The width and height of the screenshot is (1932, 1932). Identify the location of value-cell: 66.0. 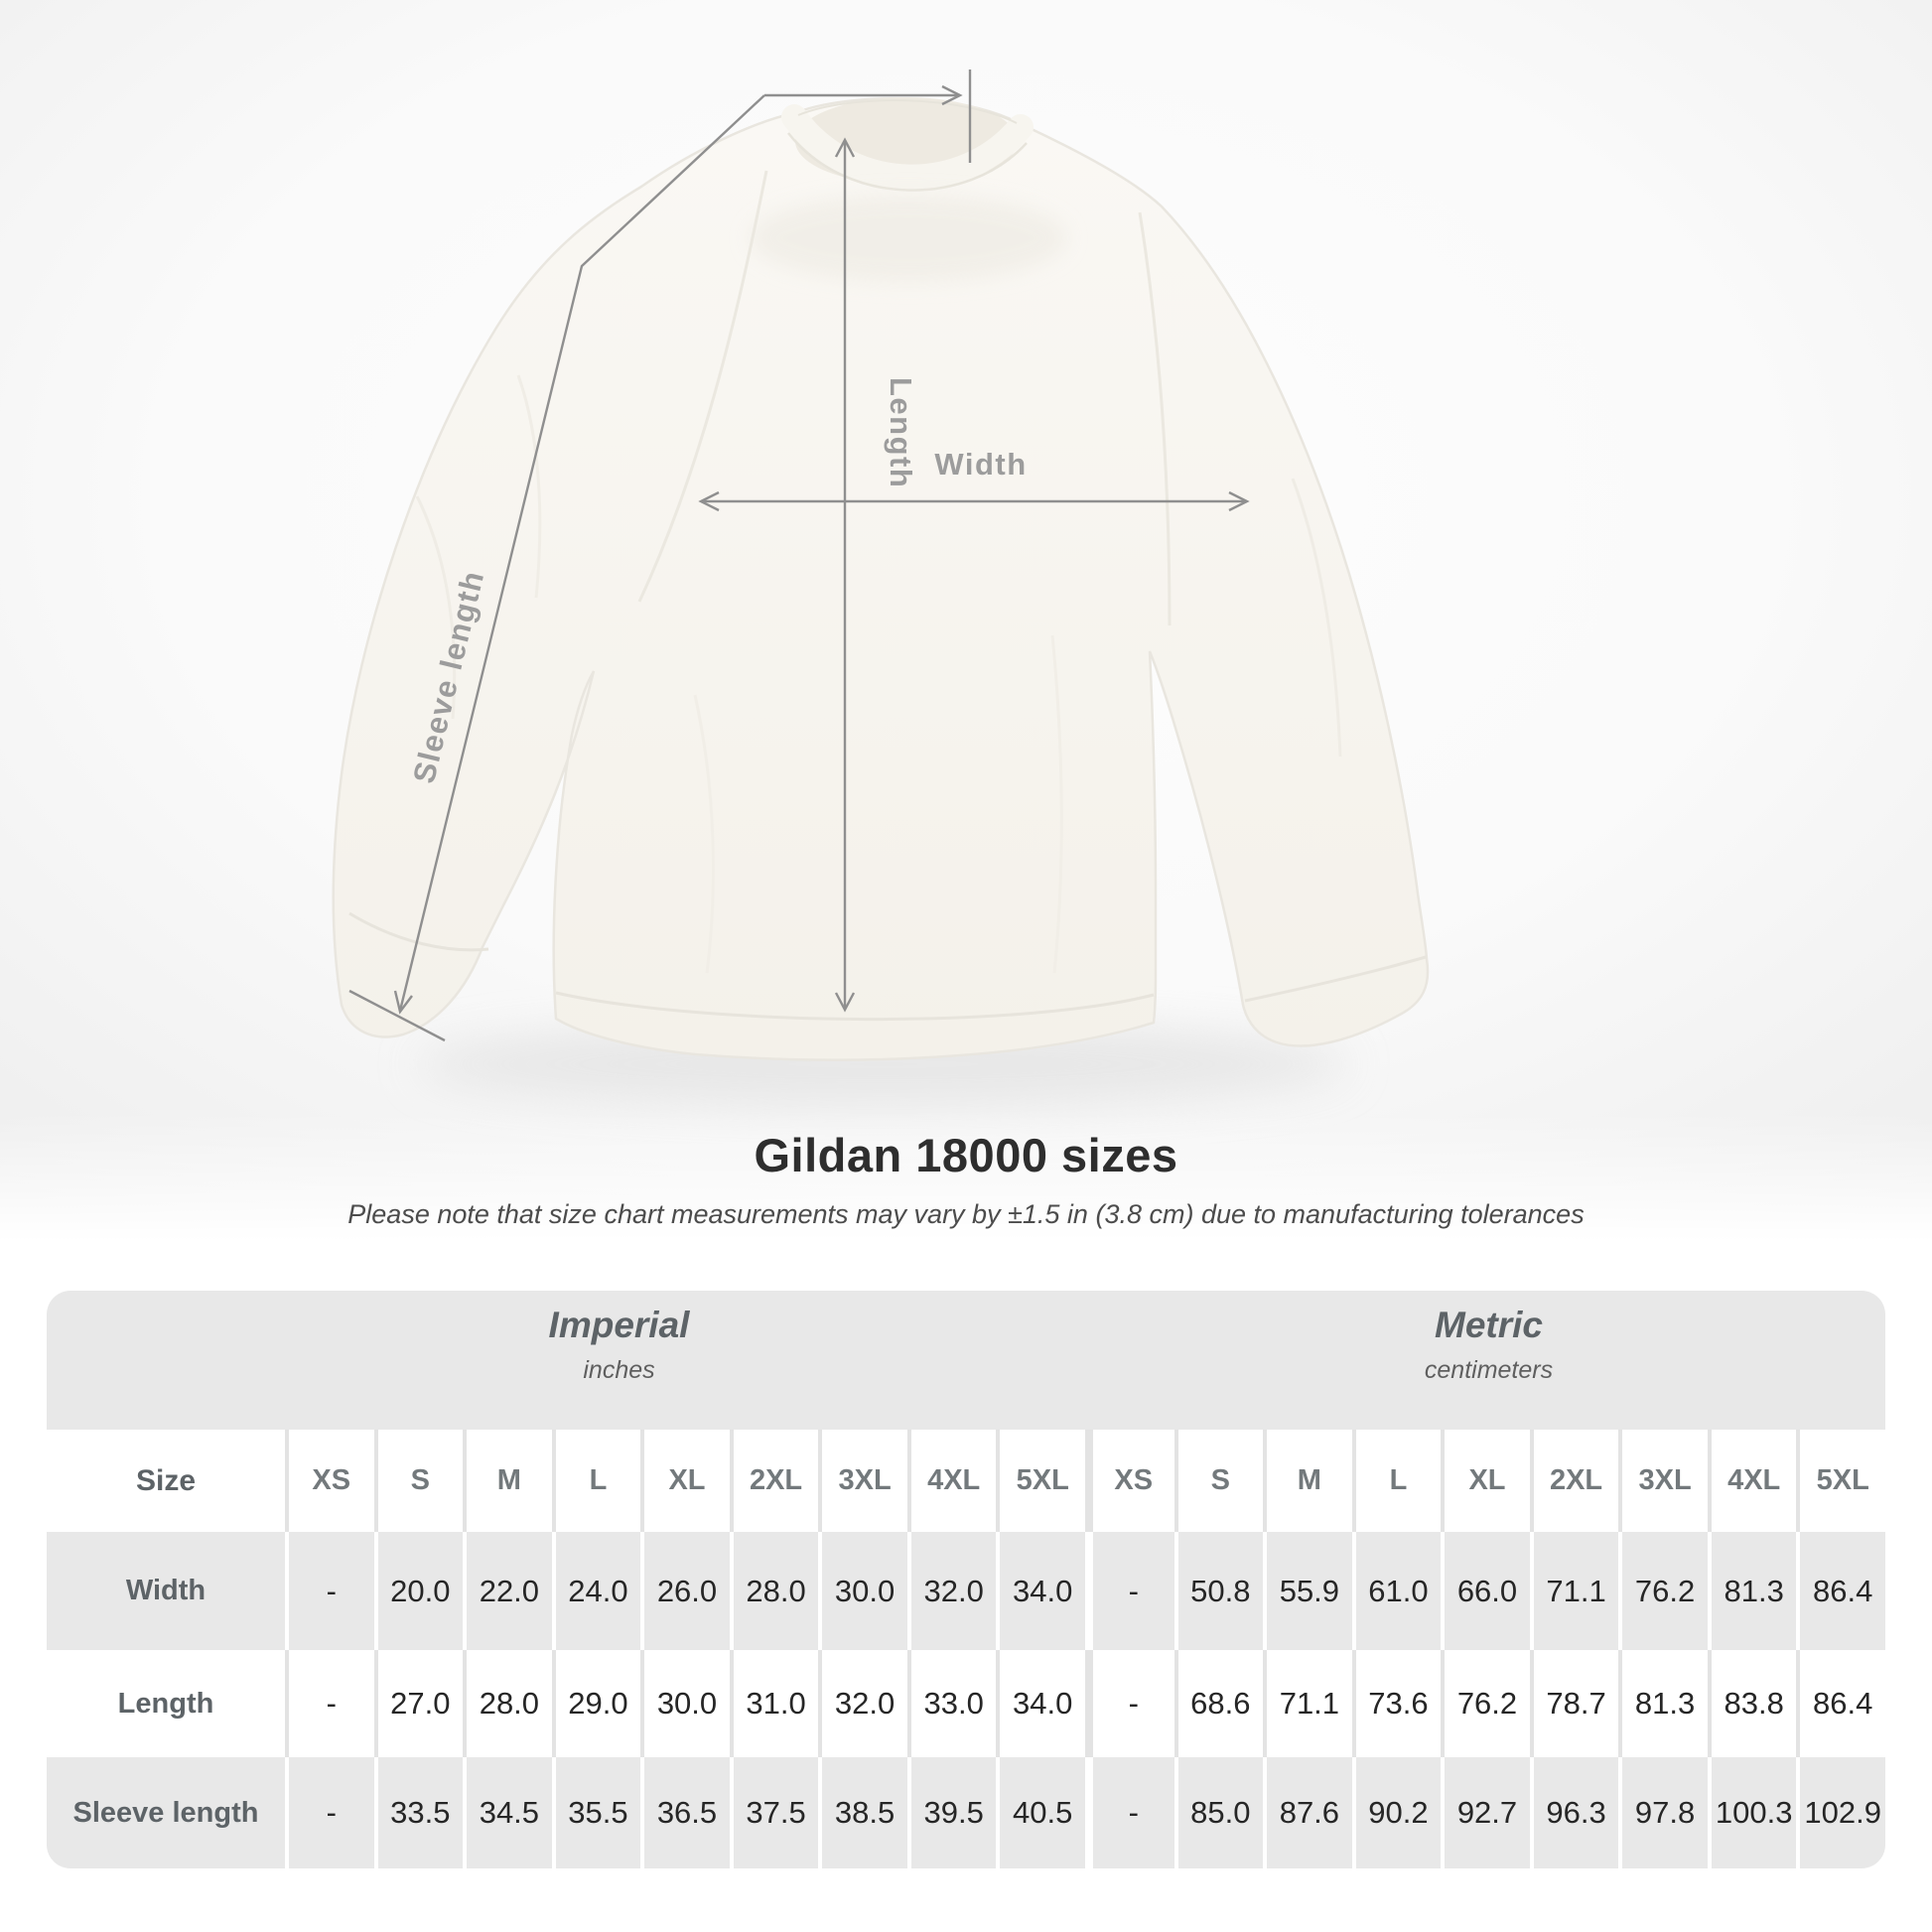
(1486, 1591).